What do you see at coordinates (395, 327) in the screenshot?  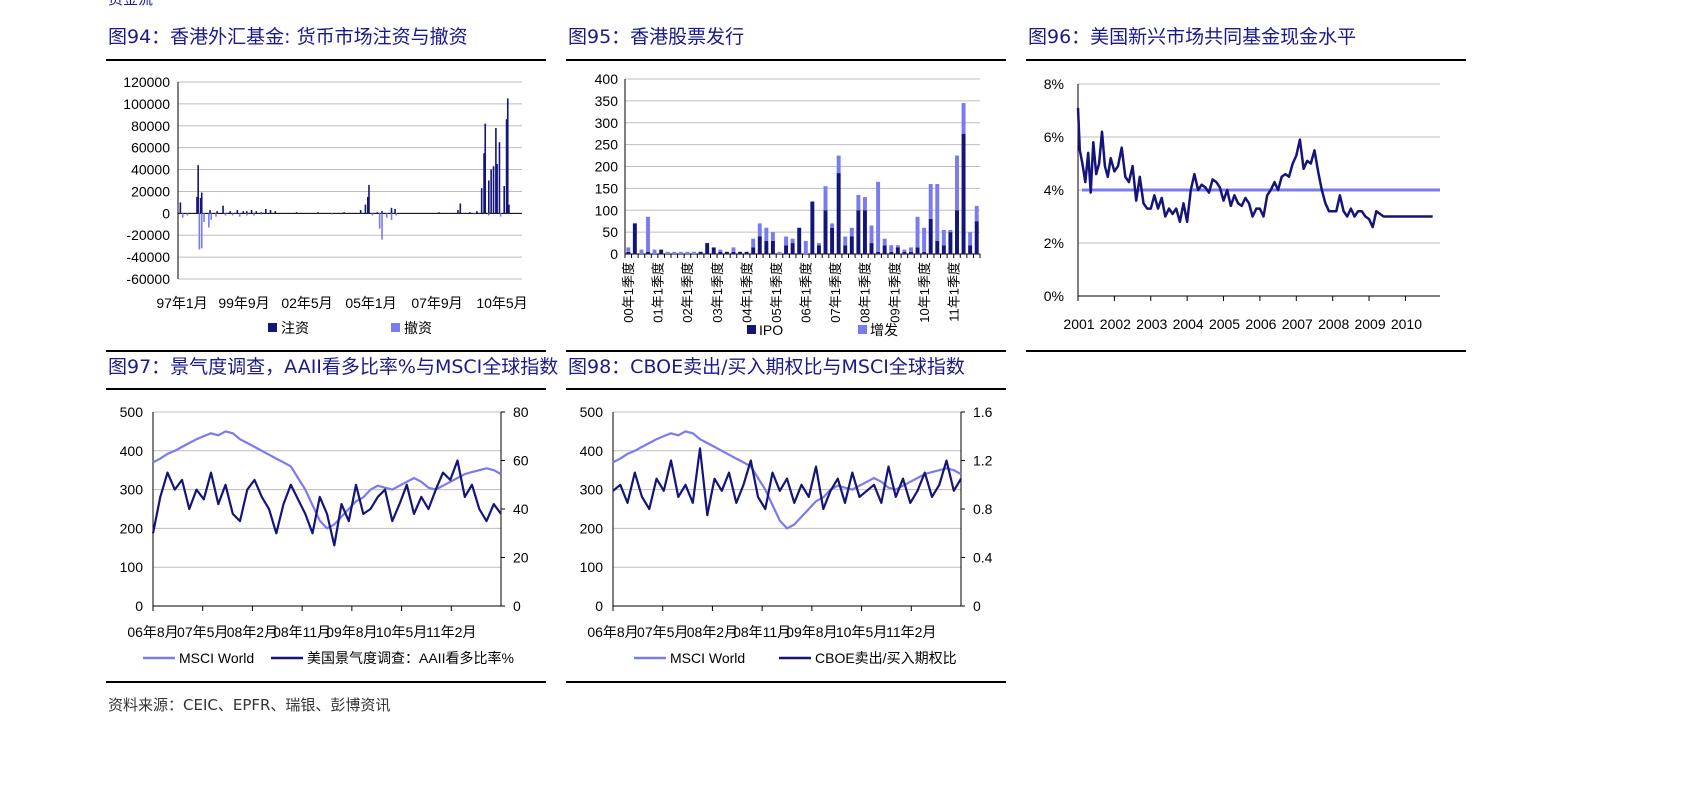 I see `legend-swatch-outflow` at bounding box center [395, 327].